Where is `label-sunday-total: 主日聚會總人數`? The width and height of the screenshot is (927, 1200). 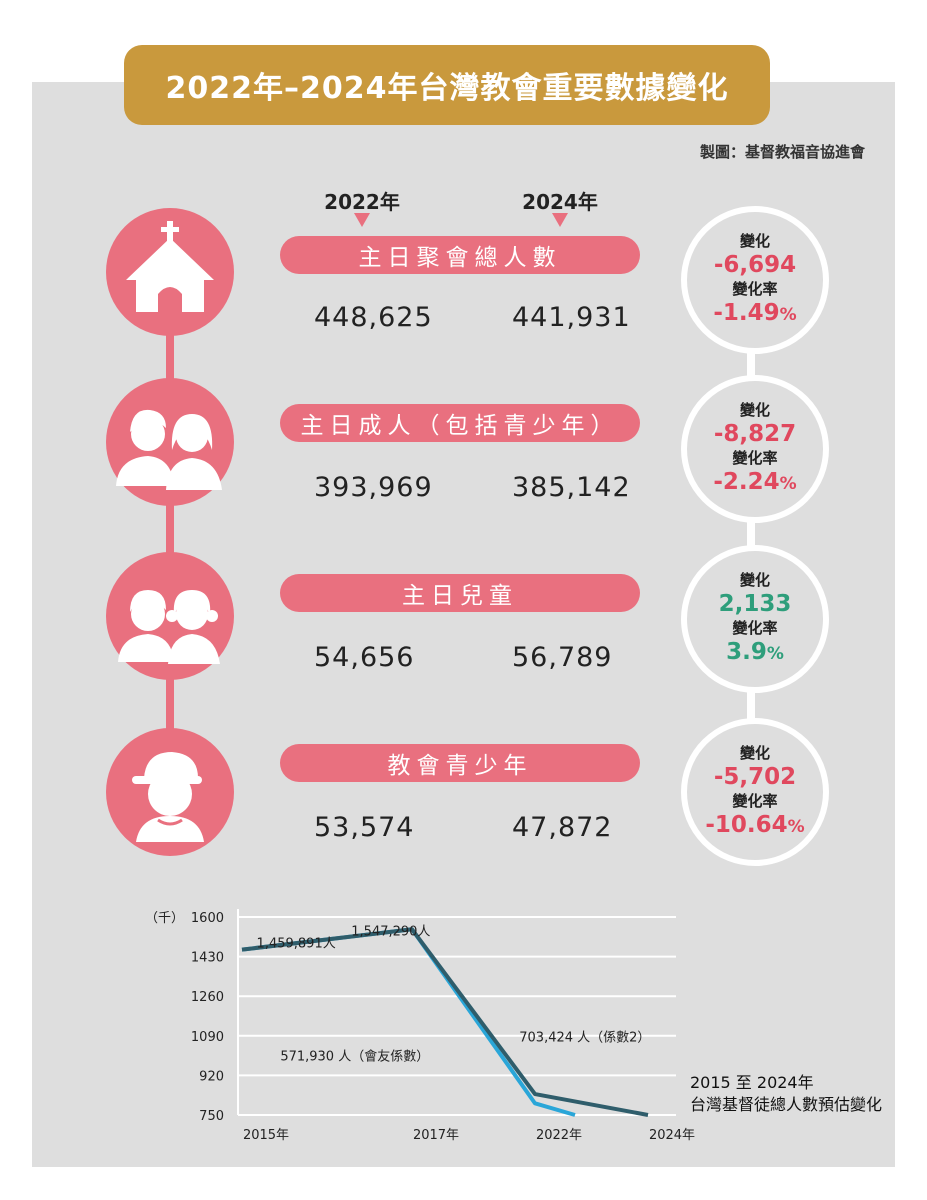 label-sunday-total: 主日聚會總人數 is located at coordinates (460, 255).